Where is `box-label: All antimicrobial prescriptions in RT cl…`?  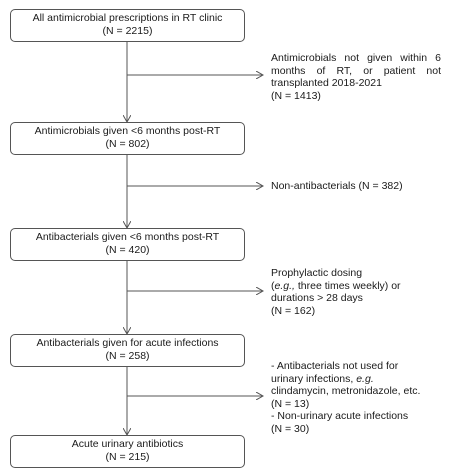
box-label: All antimicrobial prescriptions in RT cl… is located at coordinates (127, 18).